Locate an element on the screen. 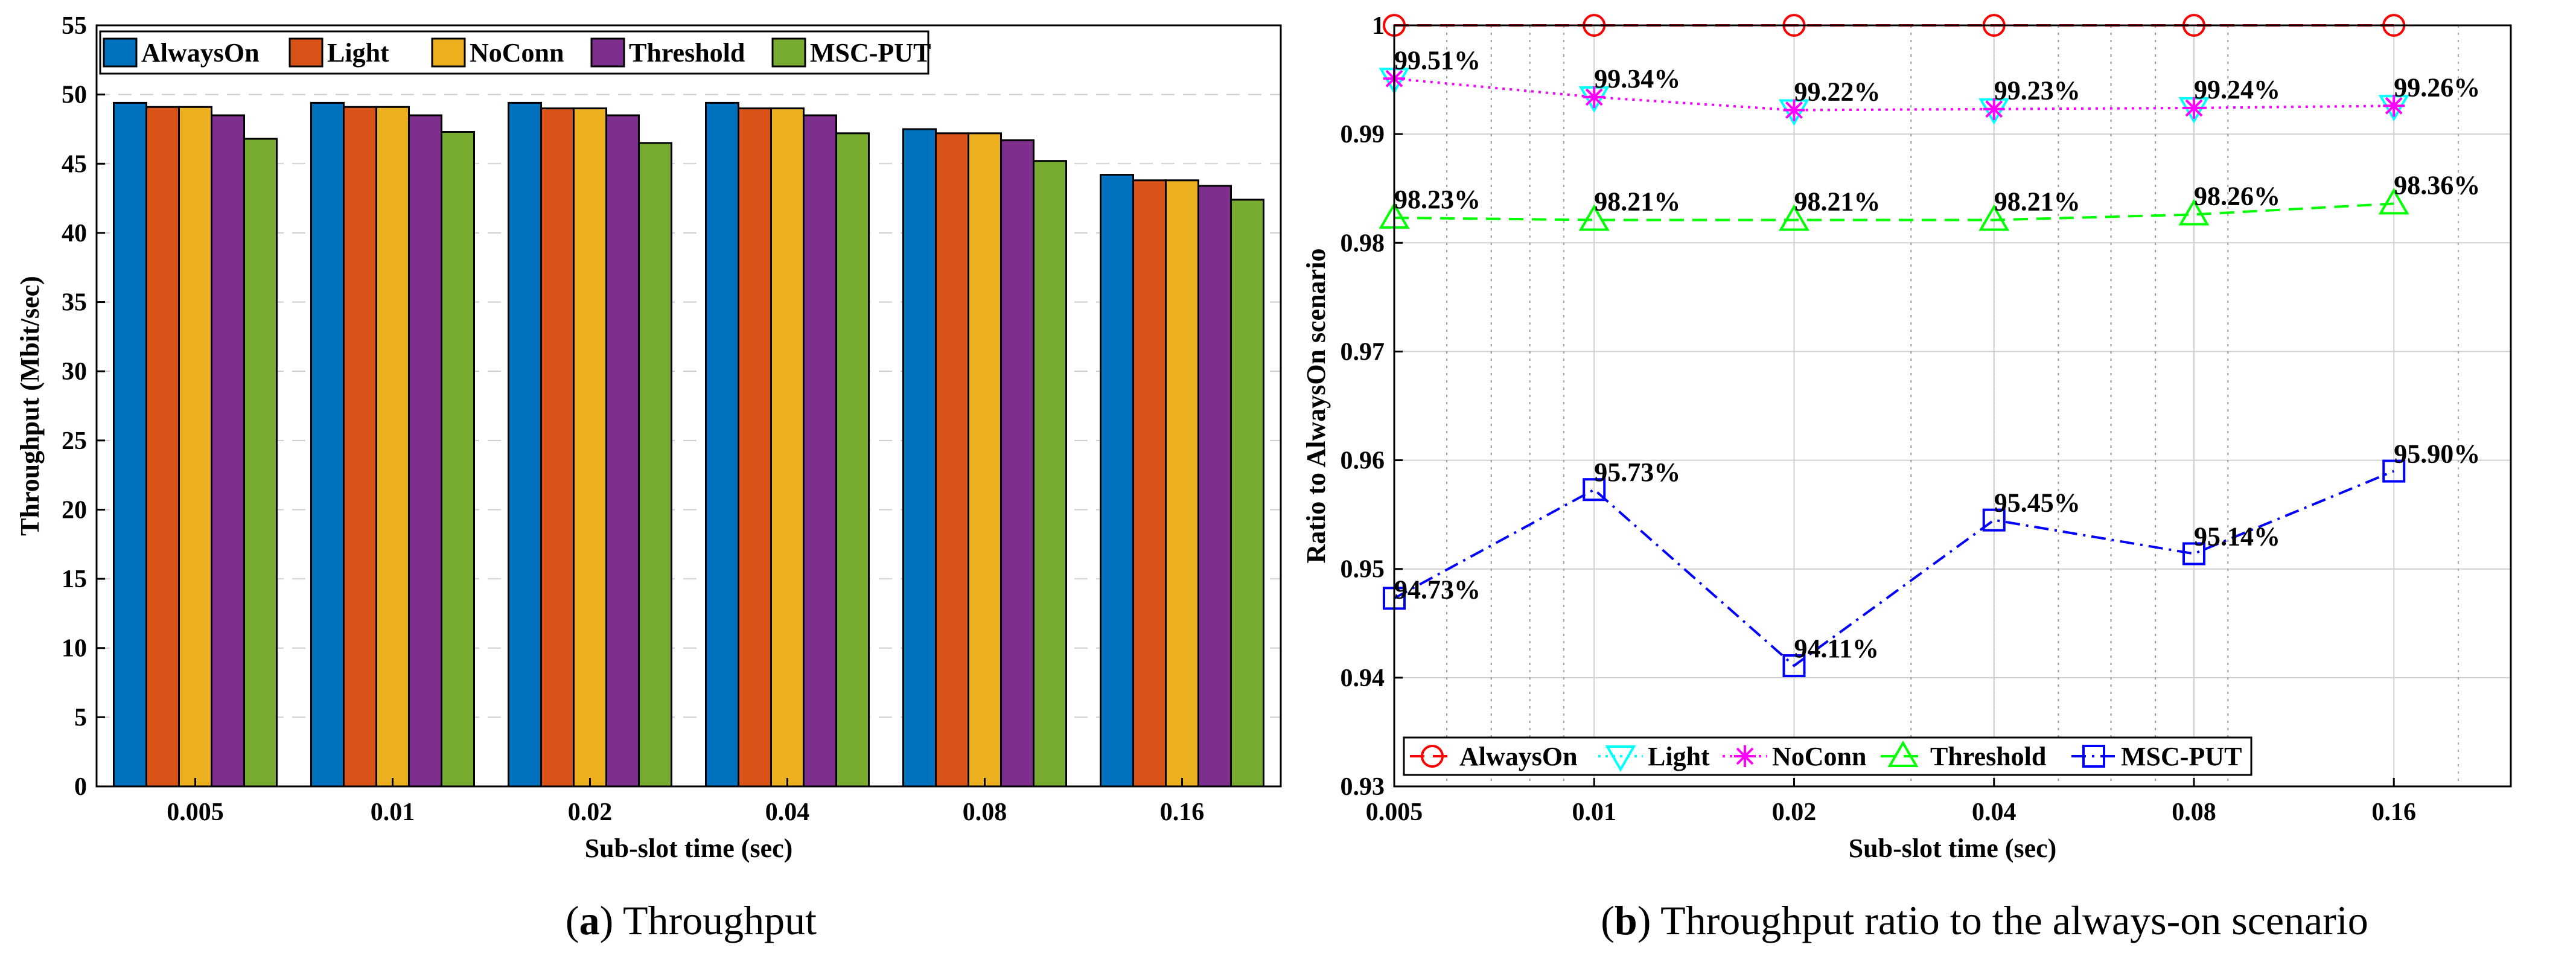  y-axis-ticks: 0 5 10 15 20 25 30 35 40 45 50 55 is located at coordinates (83, 407).